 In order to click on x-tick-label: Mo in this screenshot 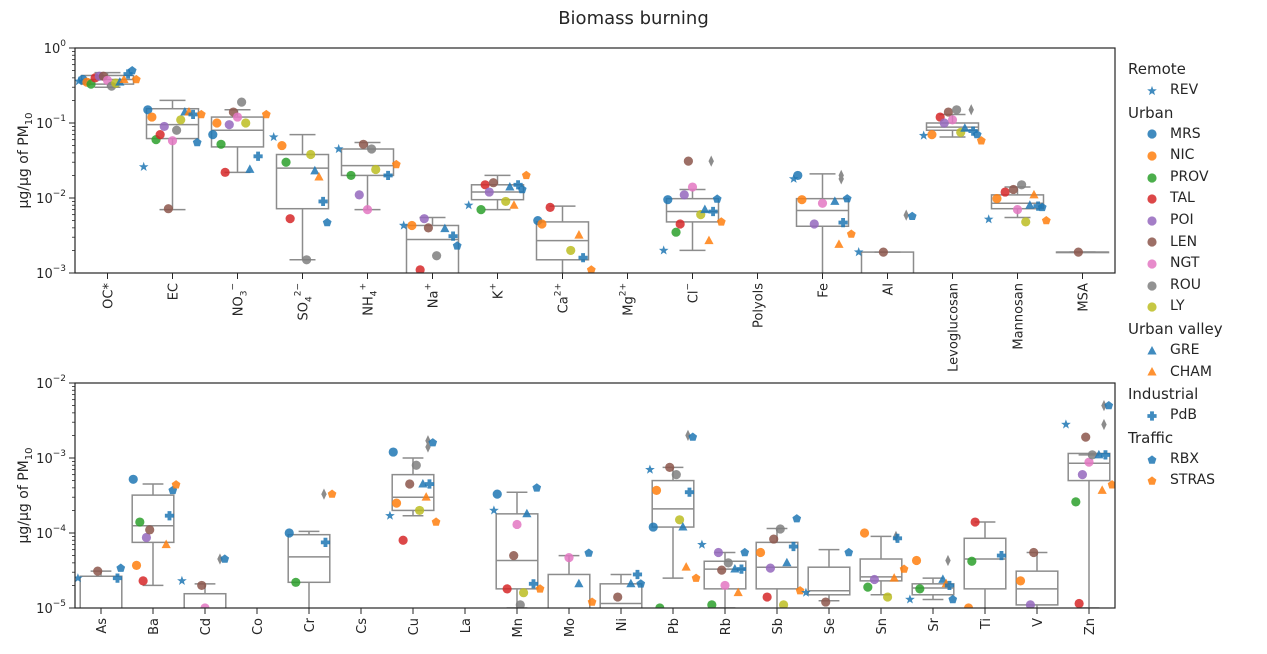, I will do `click(570, 627)`.